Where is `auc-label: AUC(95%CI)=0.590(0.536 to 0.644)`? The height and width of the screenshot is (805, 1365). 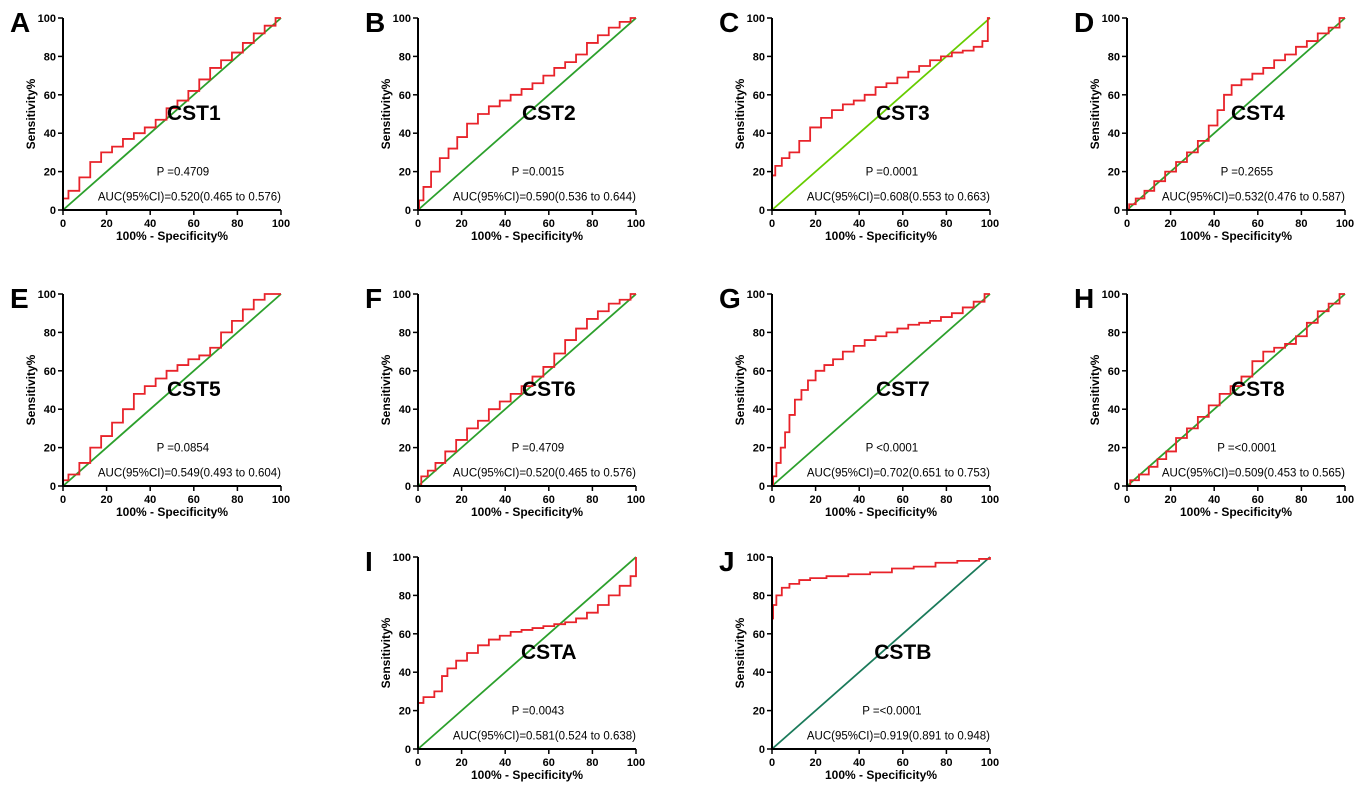 auc-label: AUC(95%CI)=0.590(0.536 to 0.644) is located at coordinates (544, 197).